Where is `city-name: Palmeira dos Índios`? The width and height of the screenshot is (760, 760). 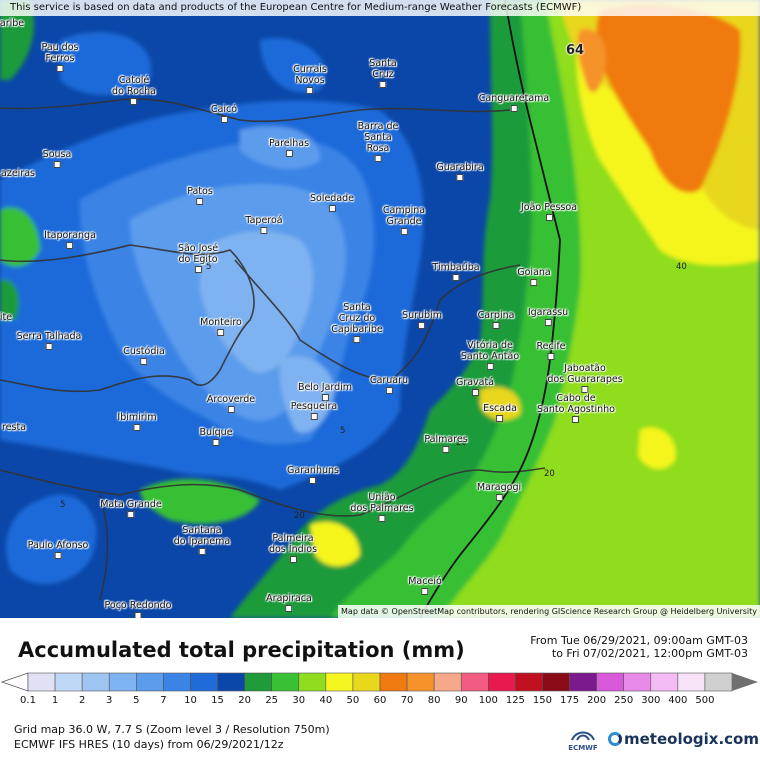
city-name: Palmeira dos Índios is located at coordinates (293, 544).